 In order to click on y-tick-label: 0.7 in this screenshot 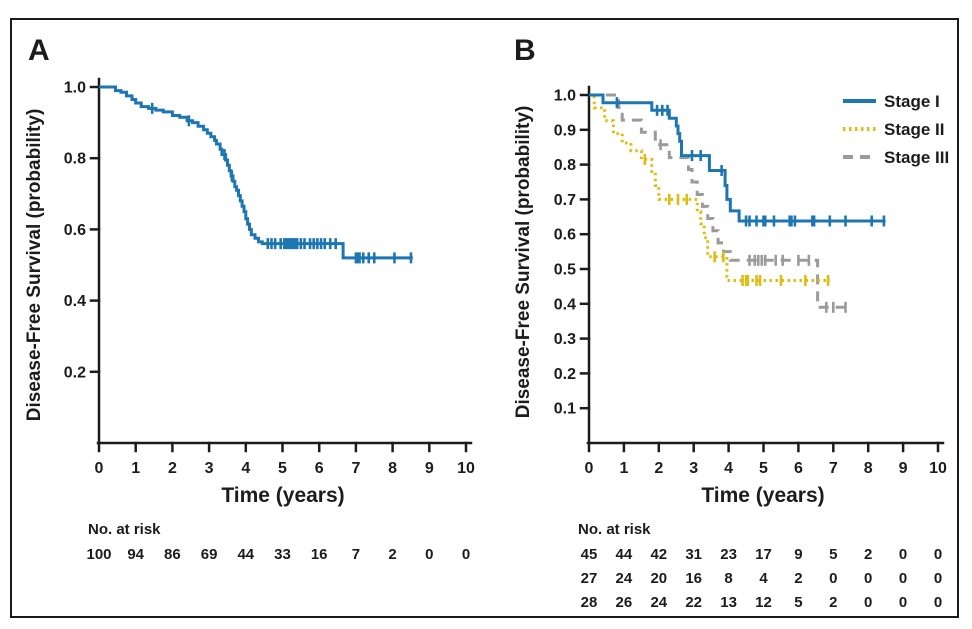, I will do `click(565, 200)`.